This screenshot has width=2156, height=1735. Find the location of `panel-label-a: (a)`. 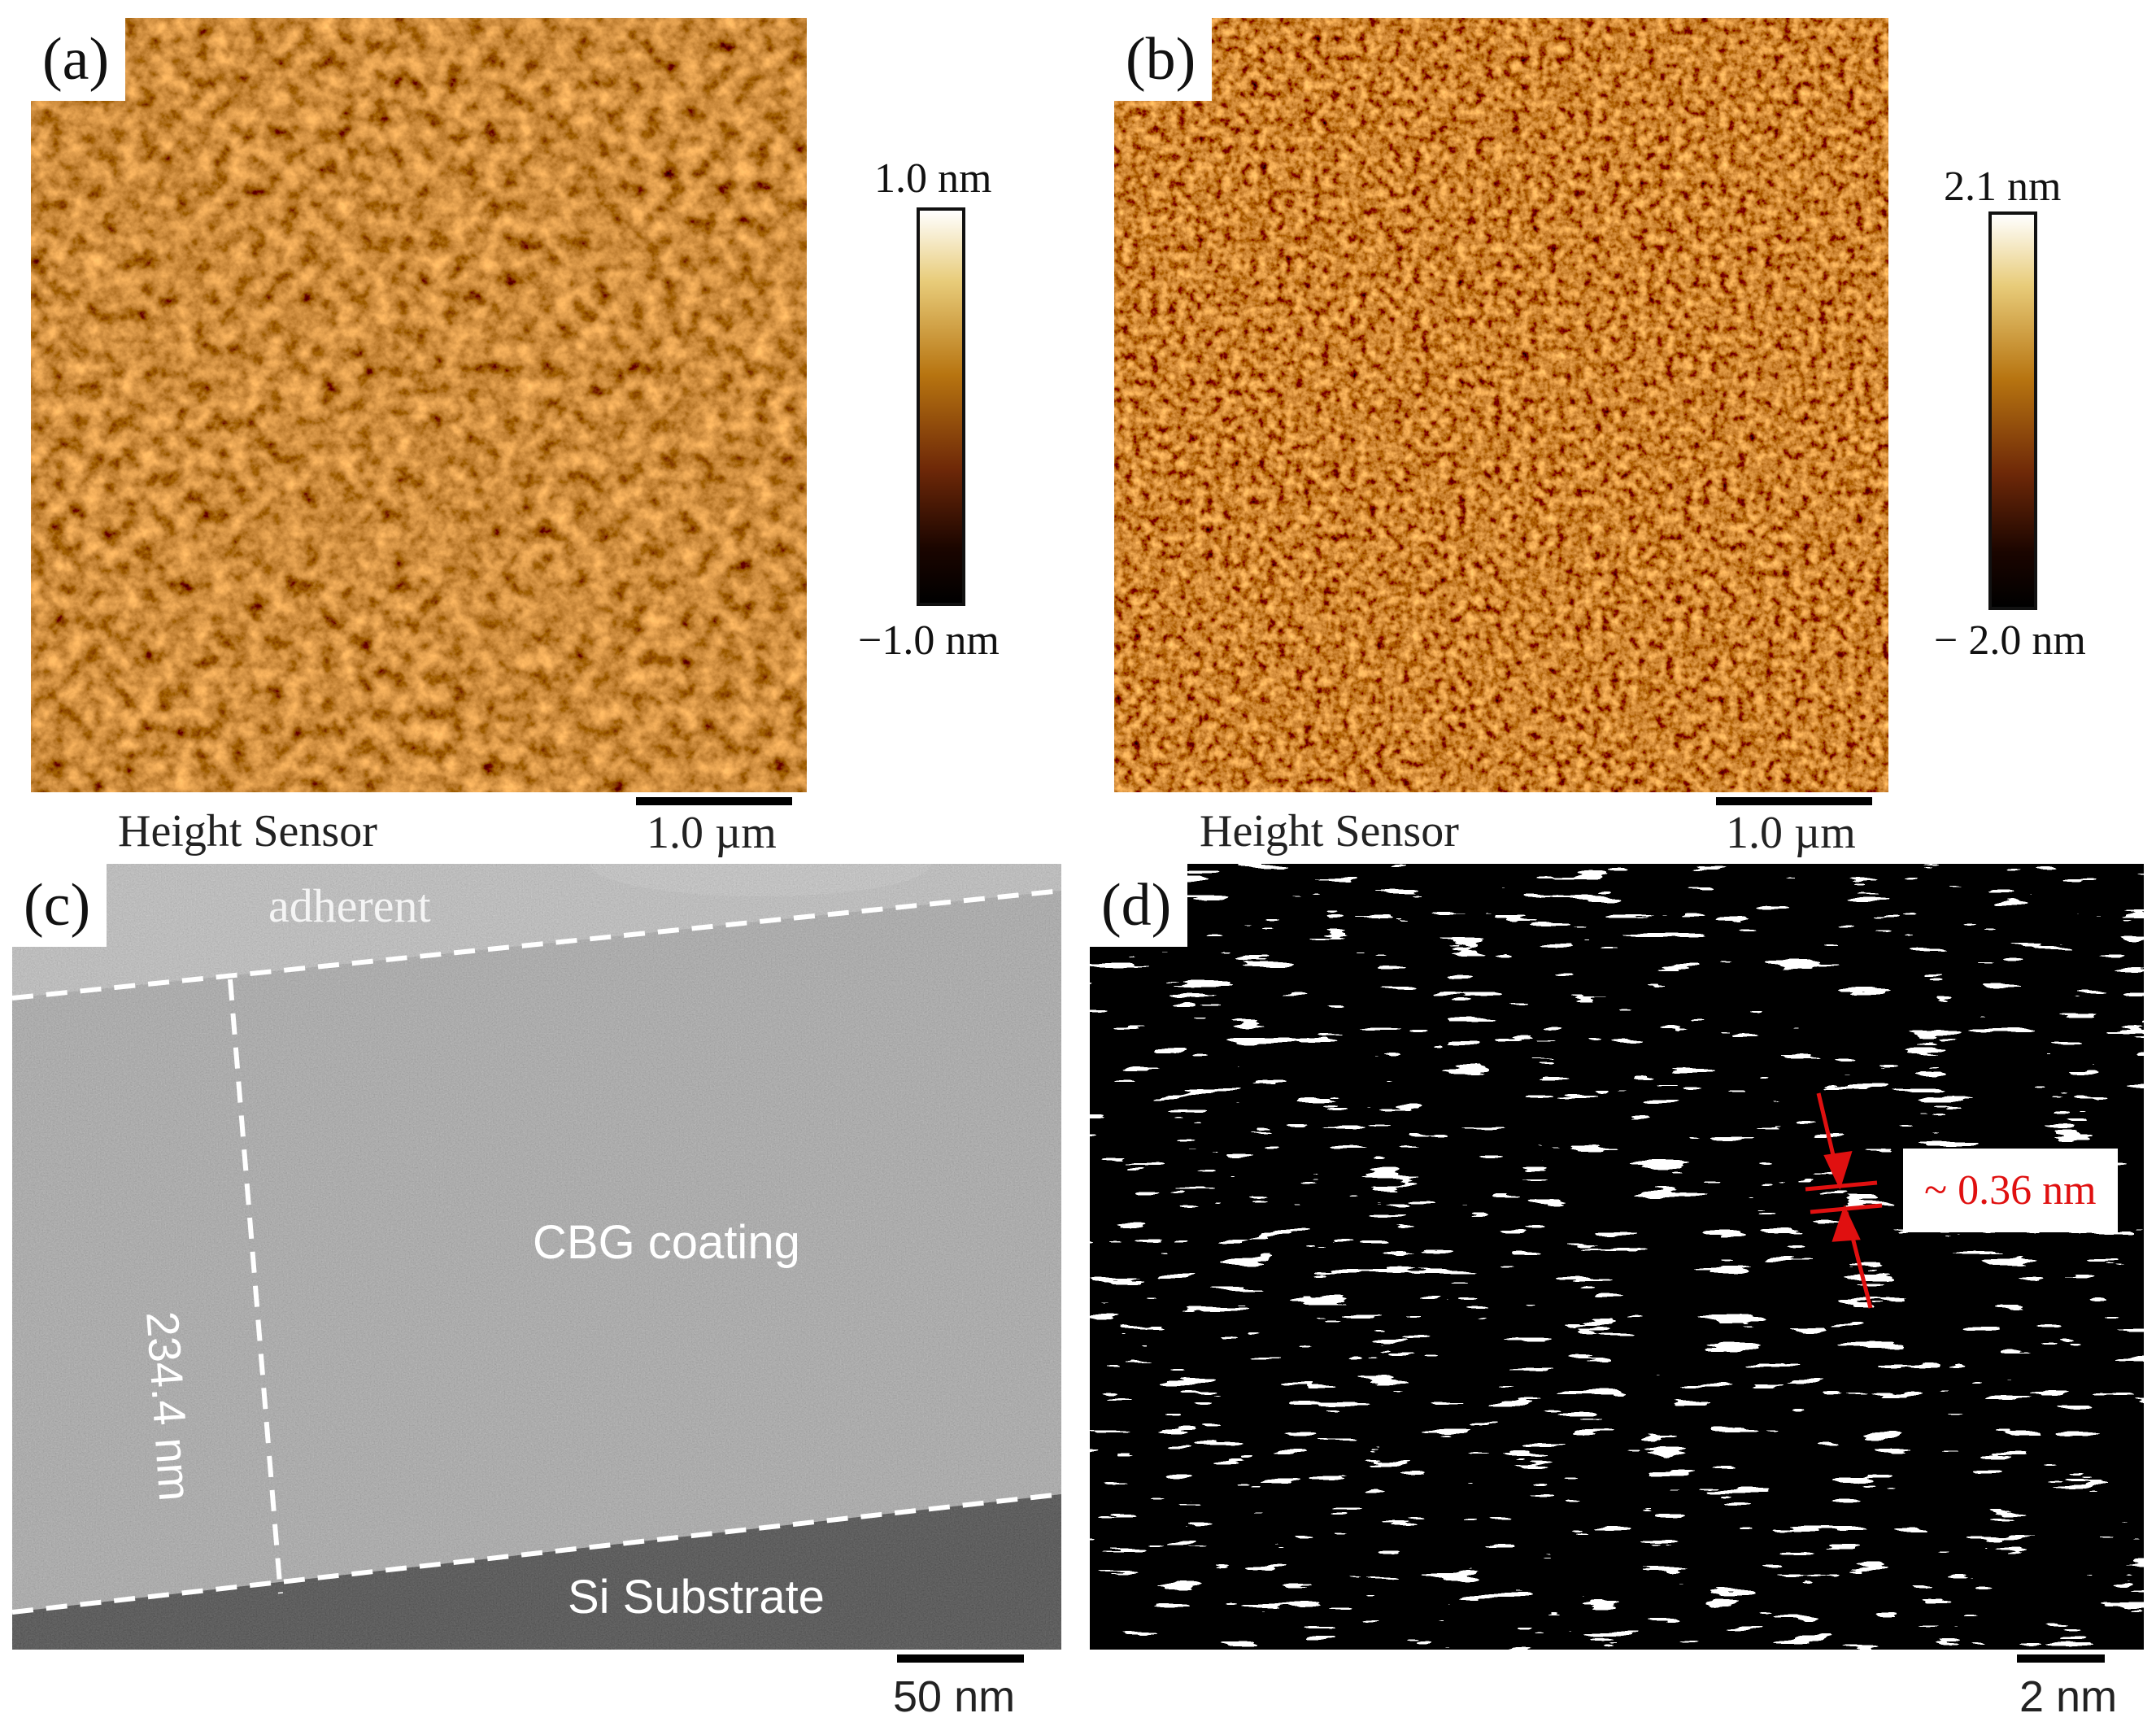

panel-label-a: (a) is located at coordinates (78, 59).